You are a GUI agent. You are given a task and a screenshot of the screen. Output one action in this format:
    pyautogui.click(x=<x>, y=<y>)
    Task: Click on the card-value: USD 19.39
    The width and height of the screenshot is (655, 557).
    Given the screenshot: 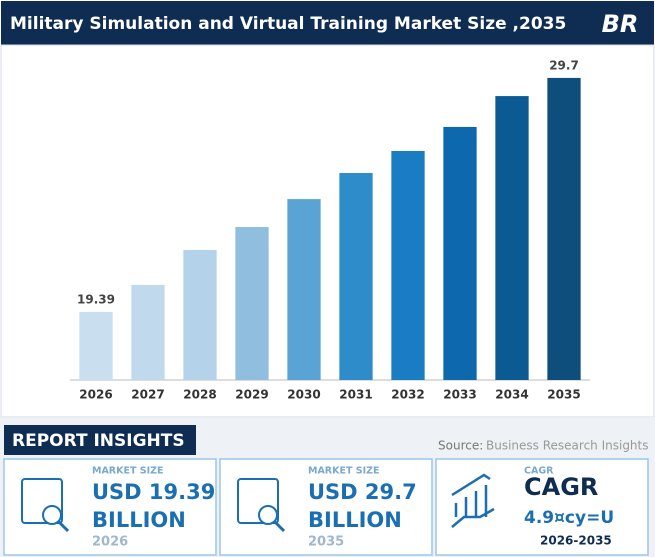 What is the action you would take?
    pyautogui.click(x=153, y=492)
    